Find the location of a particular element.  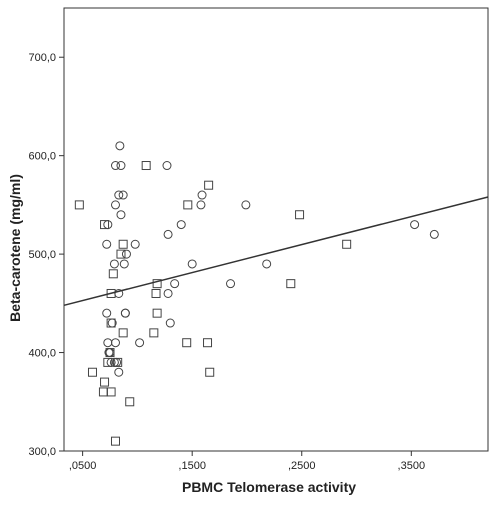

y-tick-label: 600,0 is located at coordinates (42, 157).